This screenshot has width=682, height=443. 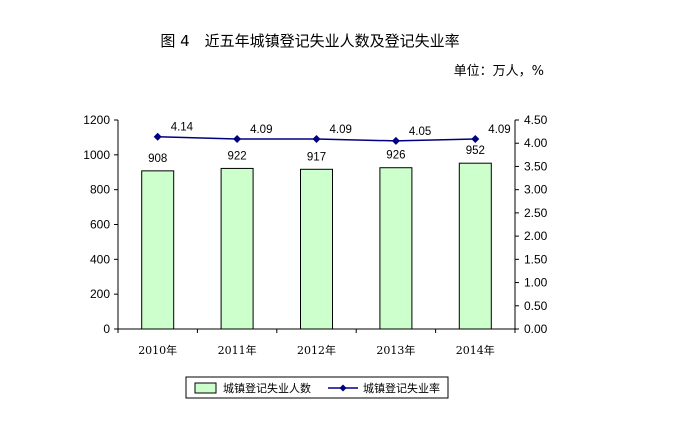 I want to click on right-tick-label: 3.50, so click(x=536, y=166).